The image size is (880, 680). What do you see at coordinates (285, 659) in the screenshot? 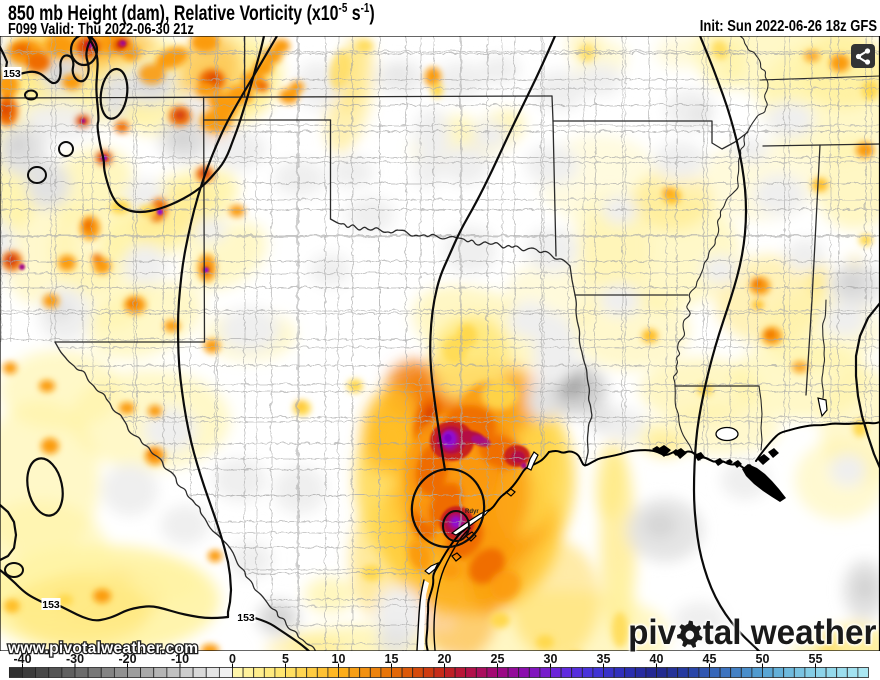
I see `svg-text: 5` at bounding box center [285, 659].